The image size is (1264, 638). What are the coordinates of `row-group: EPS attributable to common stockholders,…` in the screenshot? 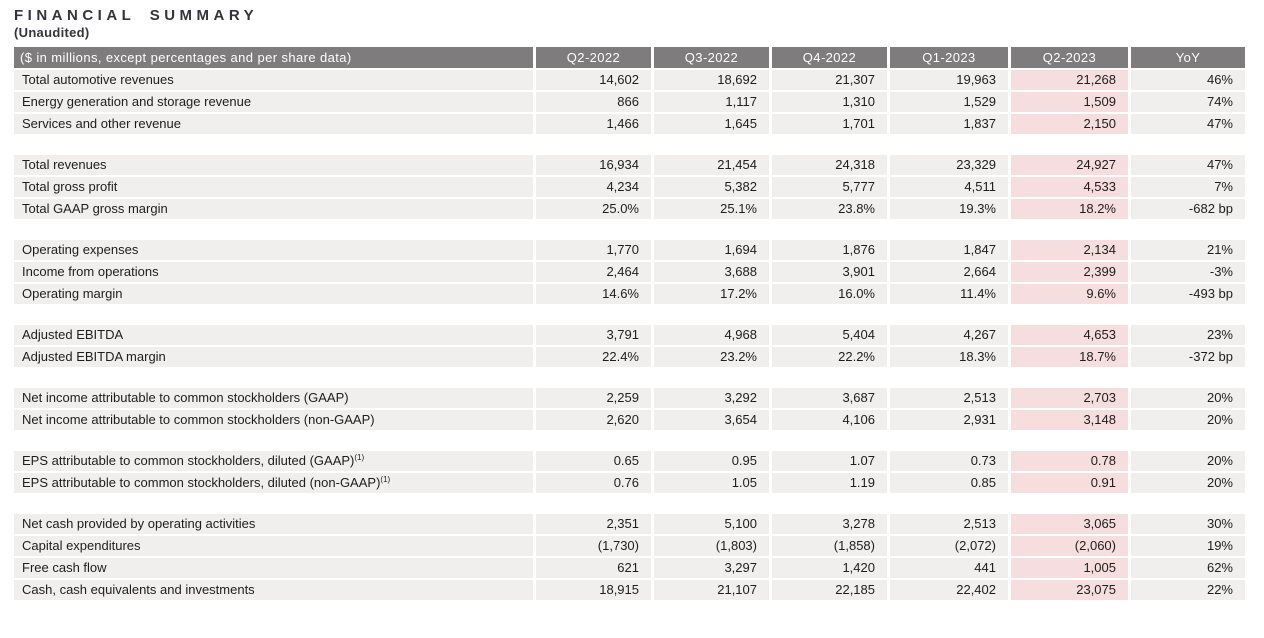 It's located at (629, 472).